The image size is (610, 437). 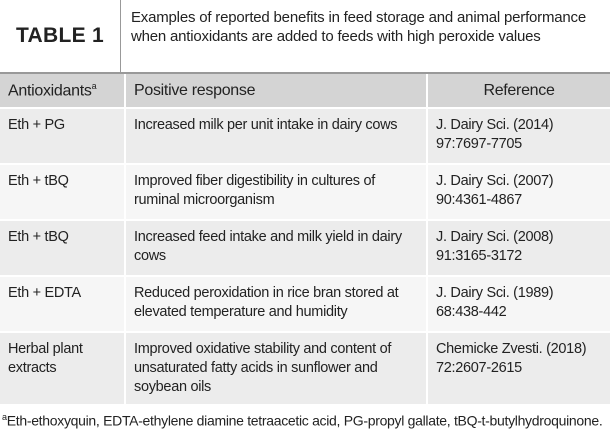 What do you see at coordinates (518, 247) in the screenshot?
I see `reference-cell: J. Dairy Sci. (2008) 91:3165-3172` at bounding box center [518, 247].